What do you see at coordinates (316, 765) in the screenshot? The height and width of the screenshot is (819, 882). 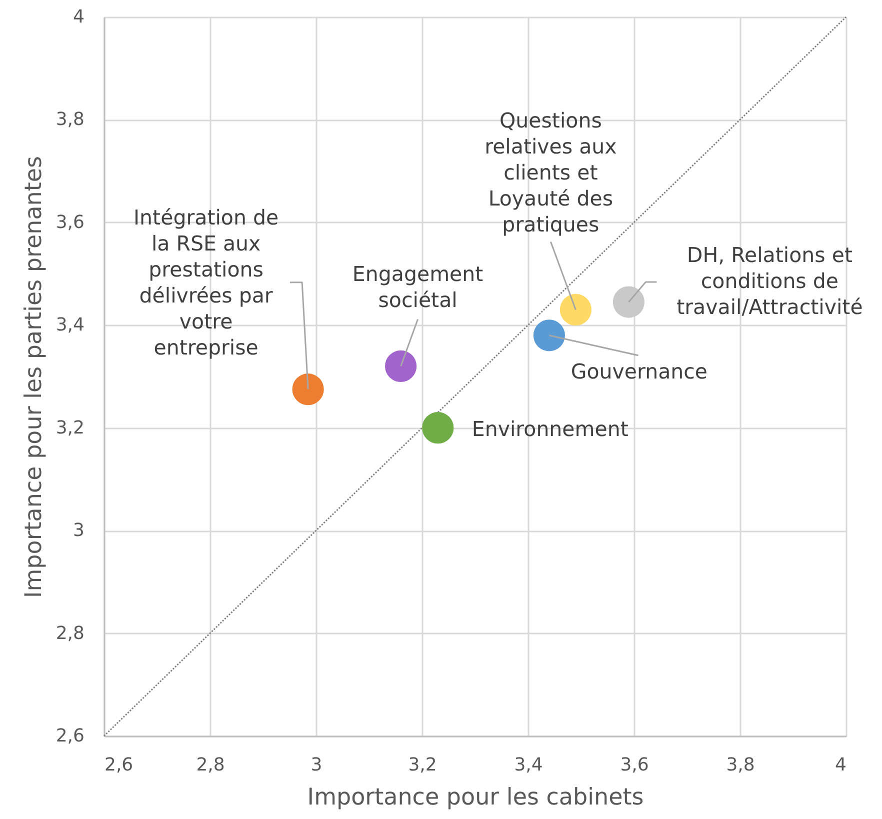 I see `x-tick-label: 3` at bounding box center [316, 765].